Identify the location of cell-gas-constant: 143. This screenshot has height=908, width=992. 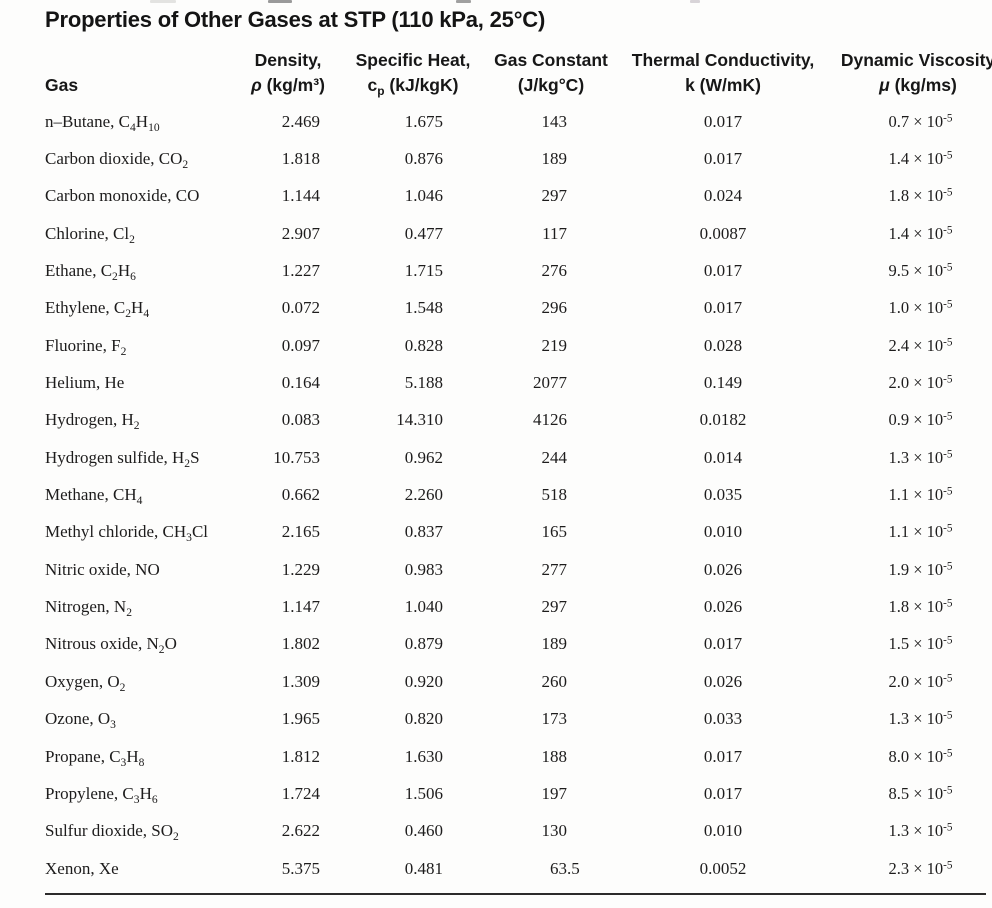
(554, 121).